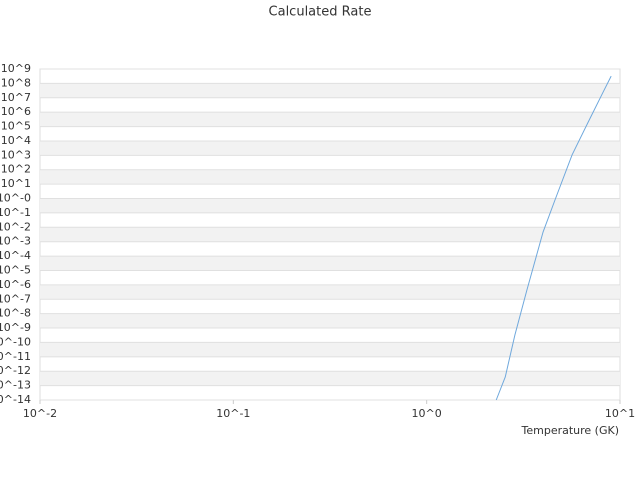 This screenshot has width=640, height=484. What do you see at coordinates (16, 169) in the screenshot?
I see `y-tick-label: 10^2` at bounding box center [16, 169].